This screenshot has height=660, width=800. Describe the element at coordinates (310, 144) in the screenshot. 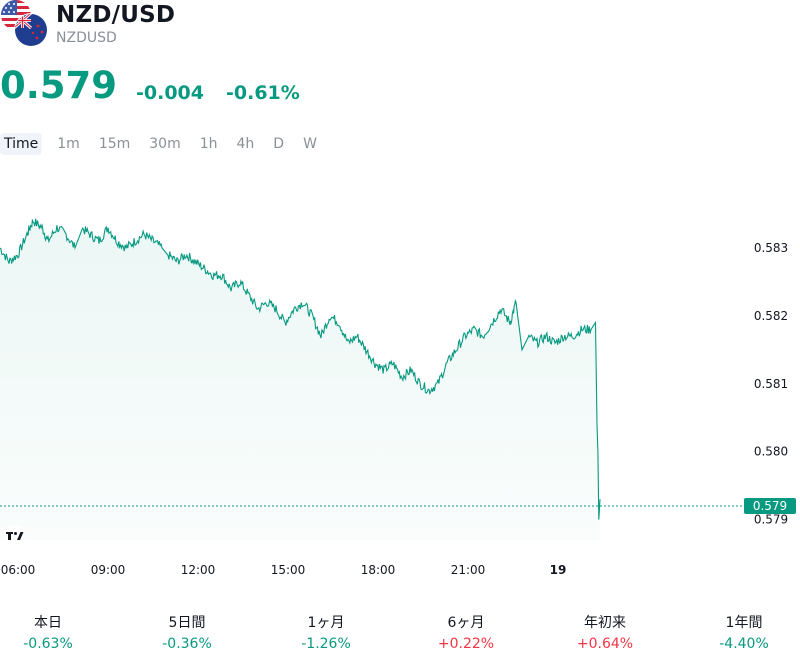

I see `tab-w: W` at that location.